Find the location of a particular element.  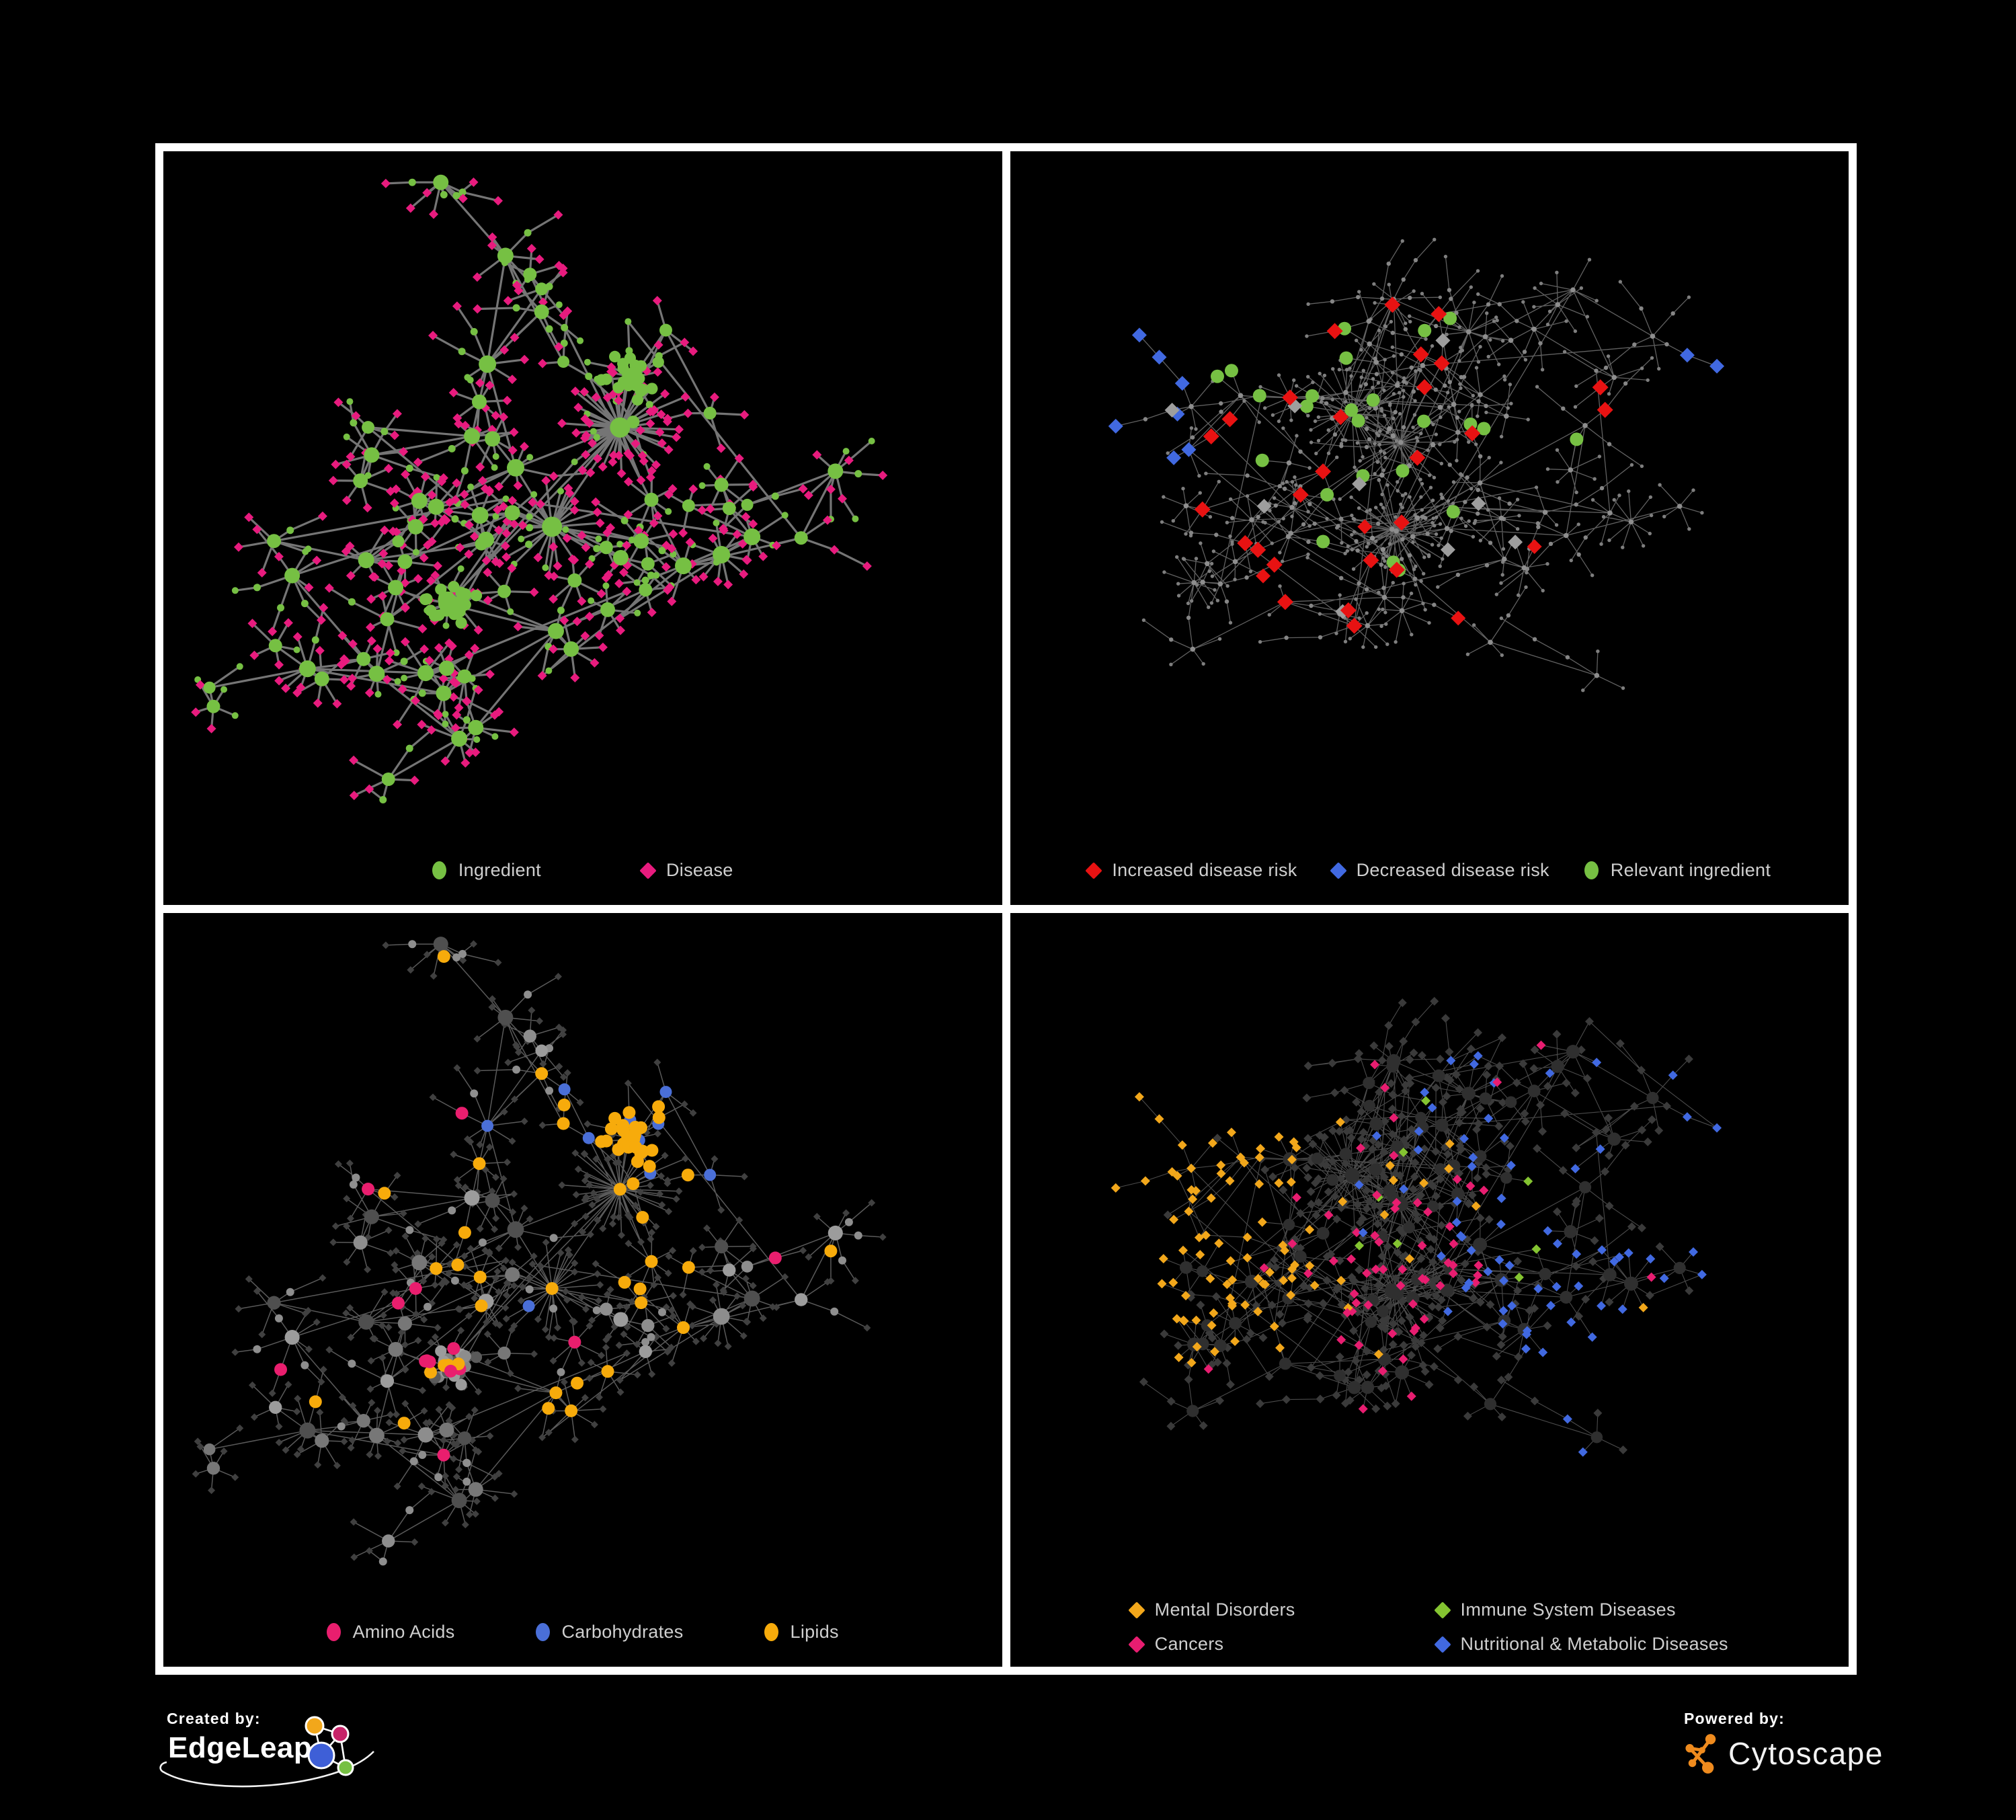

legend-item-nutritional-metabolic-diseases: Nutritional & Metabolic Diseases is located at coordinates (1580, 1644).